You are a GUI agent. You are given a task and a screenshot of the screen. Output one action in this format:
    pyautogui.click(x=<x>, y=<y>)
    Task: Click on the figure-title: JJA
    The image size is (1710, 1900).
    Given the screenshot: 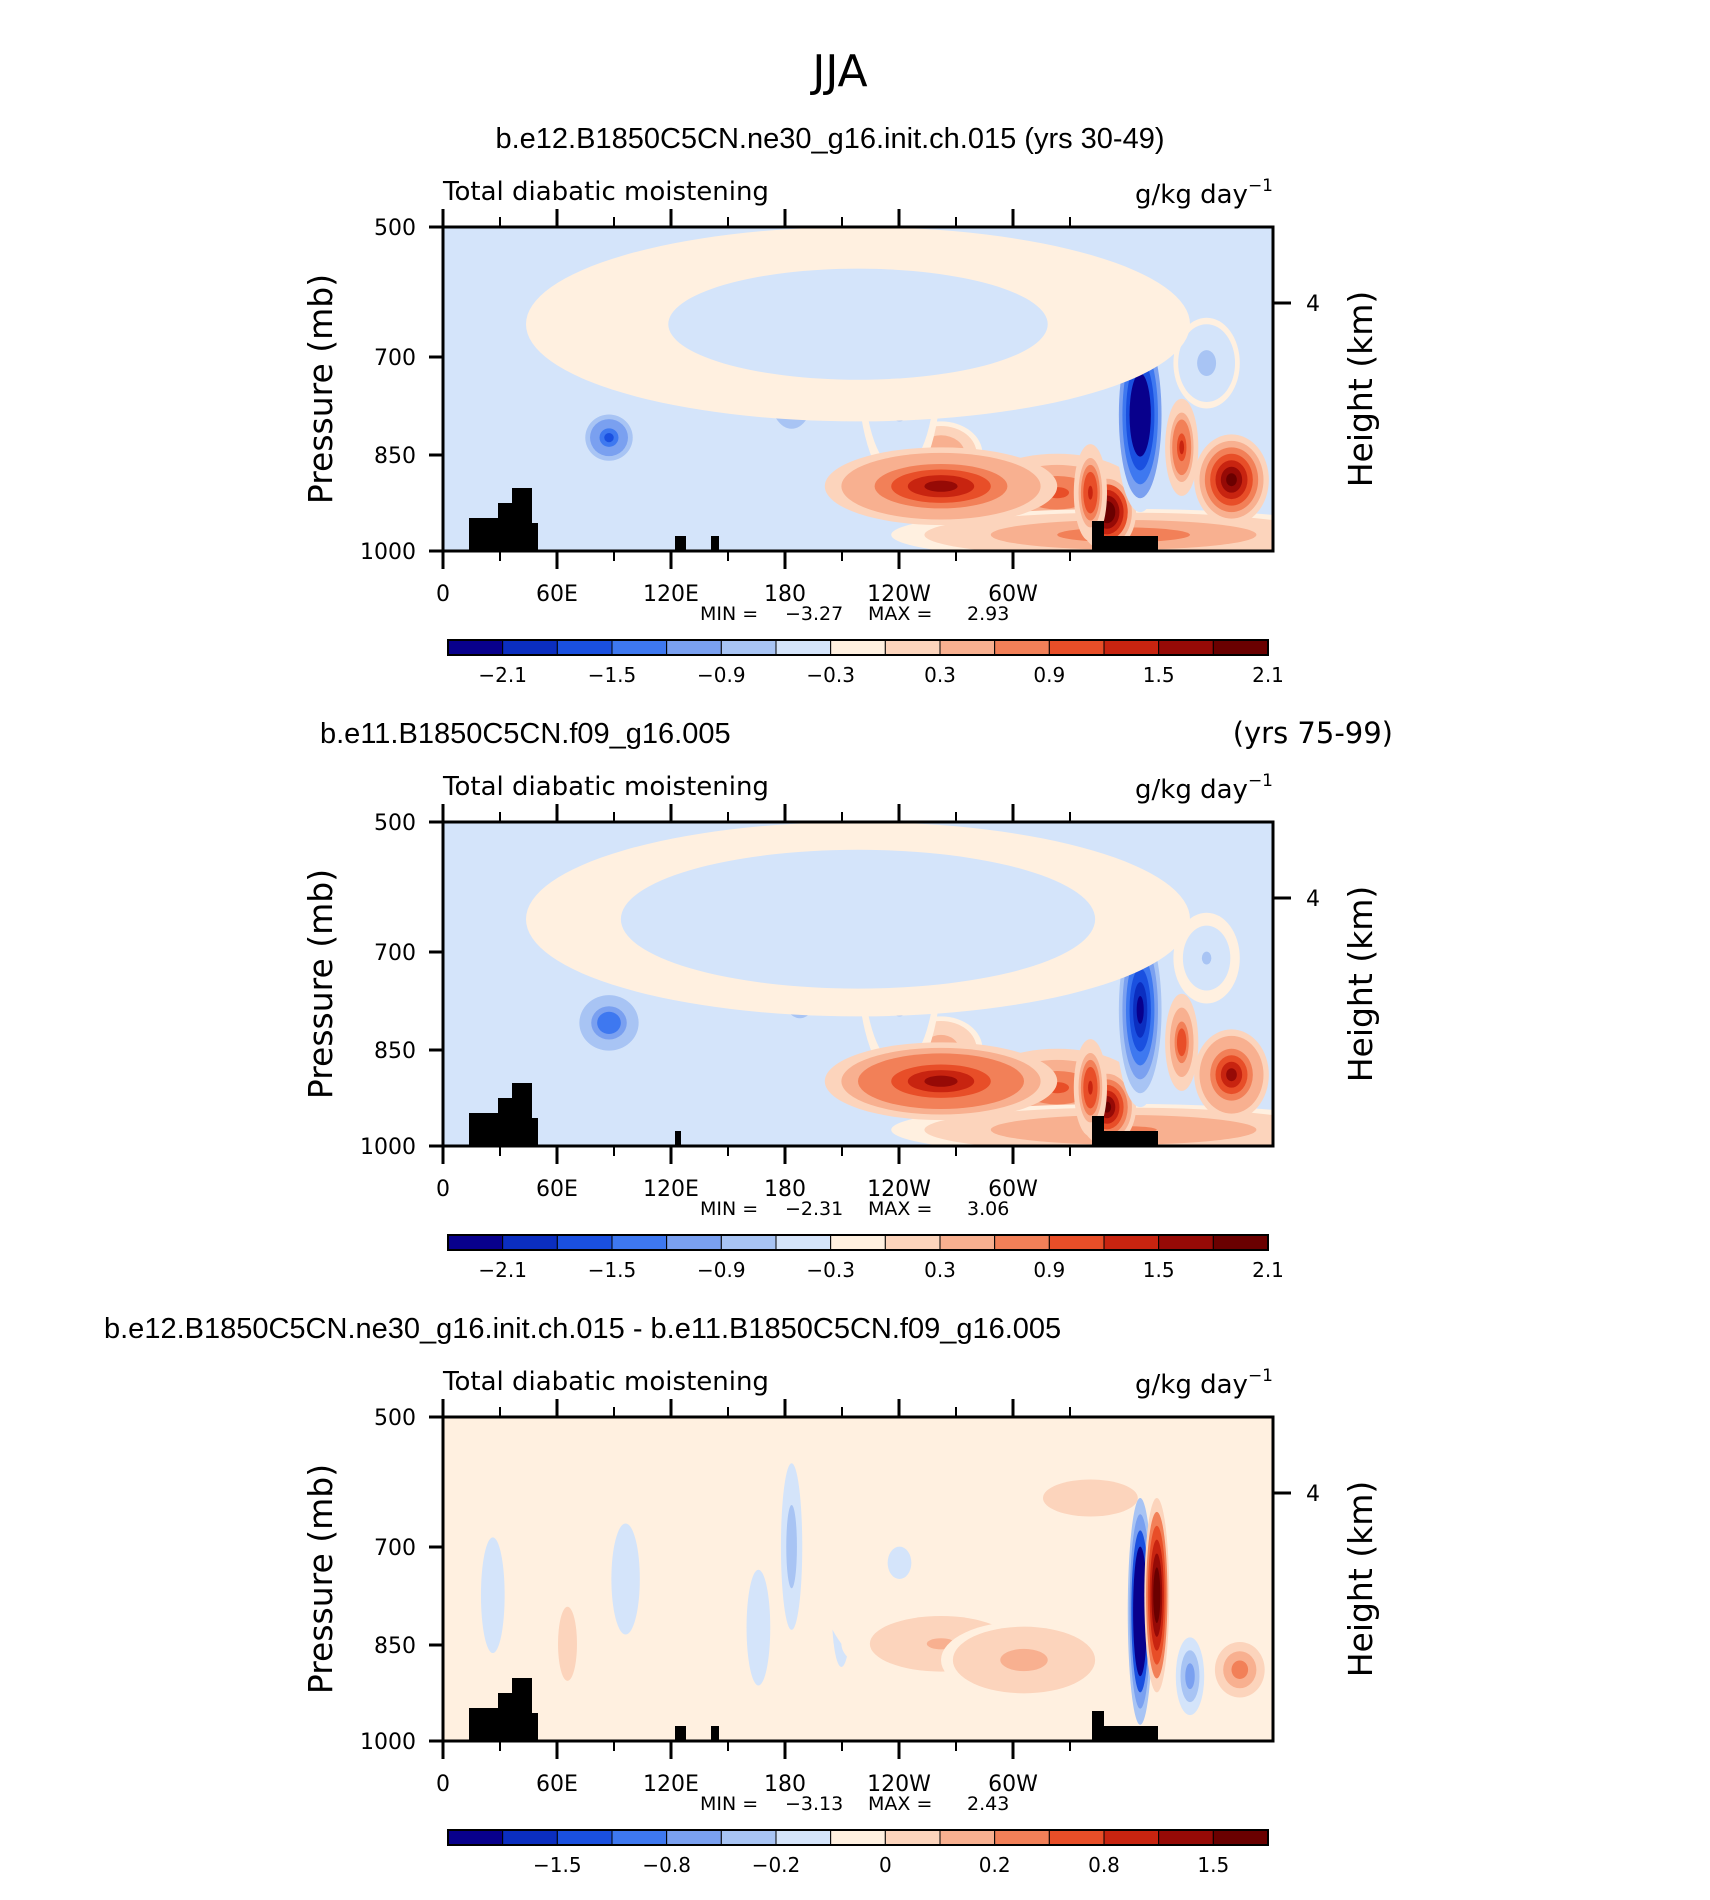 What is the action you would take?
    pyautogui.click(x=838, y=71)
    